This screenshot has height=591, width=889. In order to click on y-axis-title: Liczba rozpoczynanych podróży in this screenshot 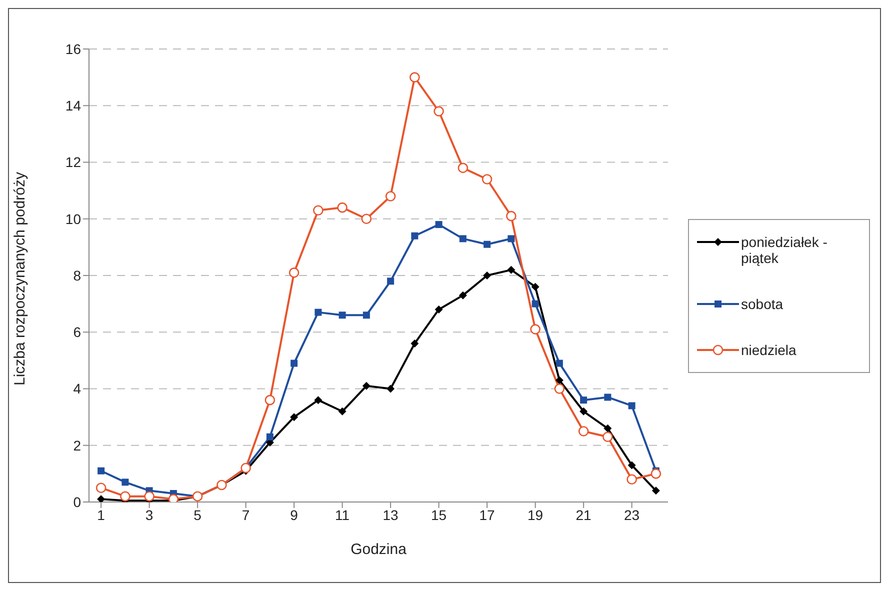, I will do `click(19, 279)`.